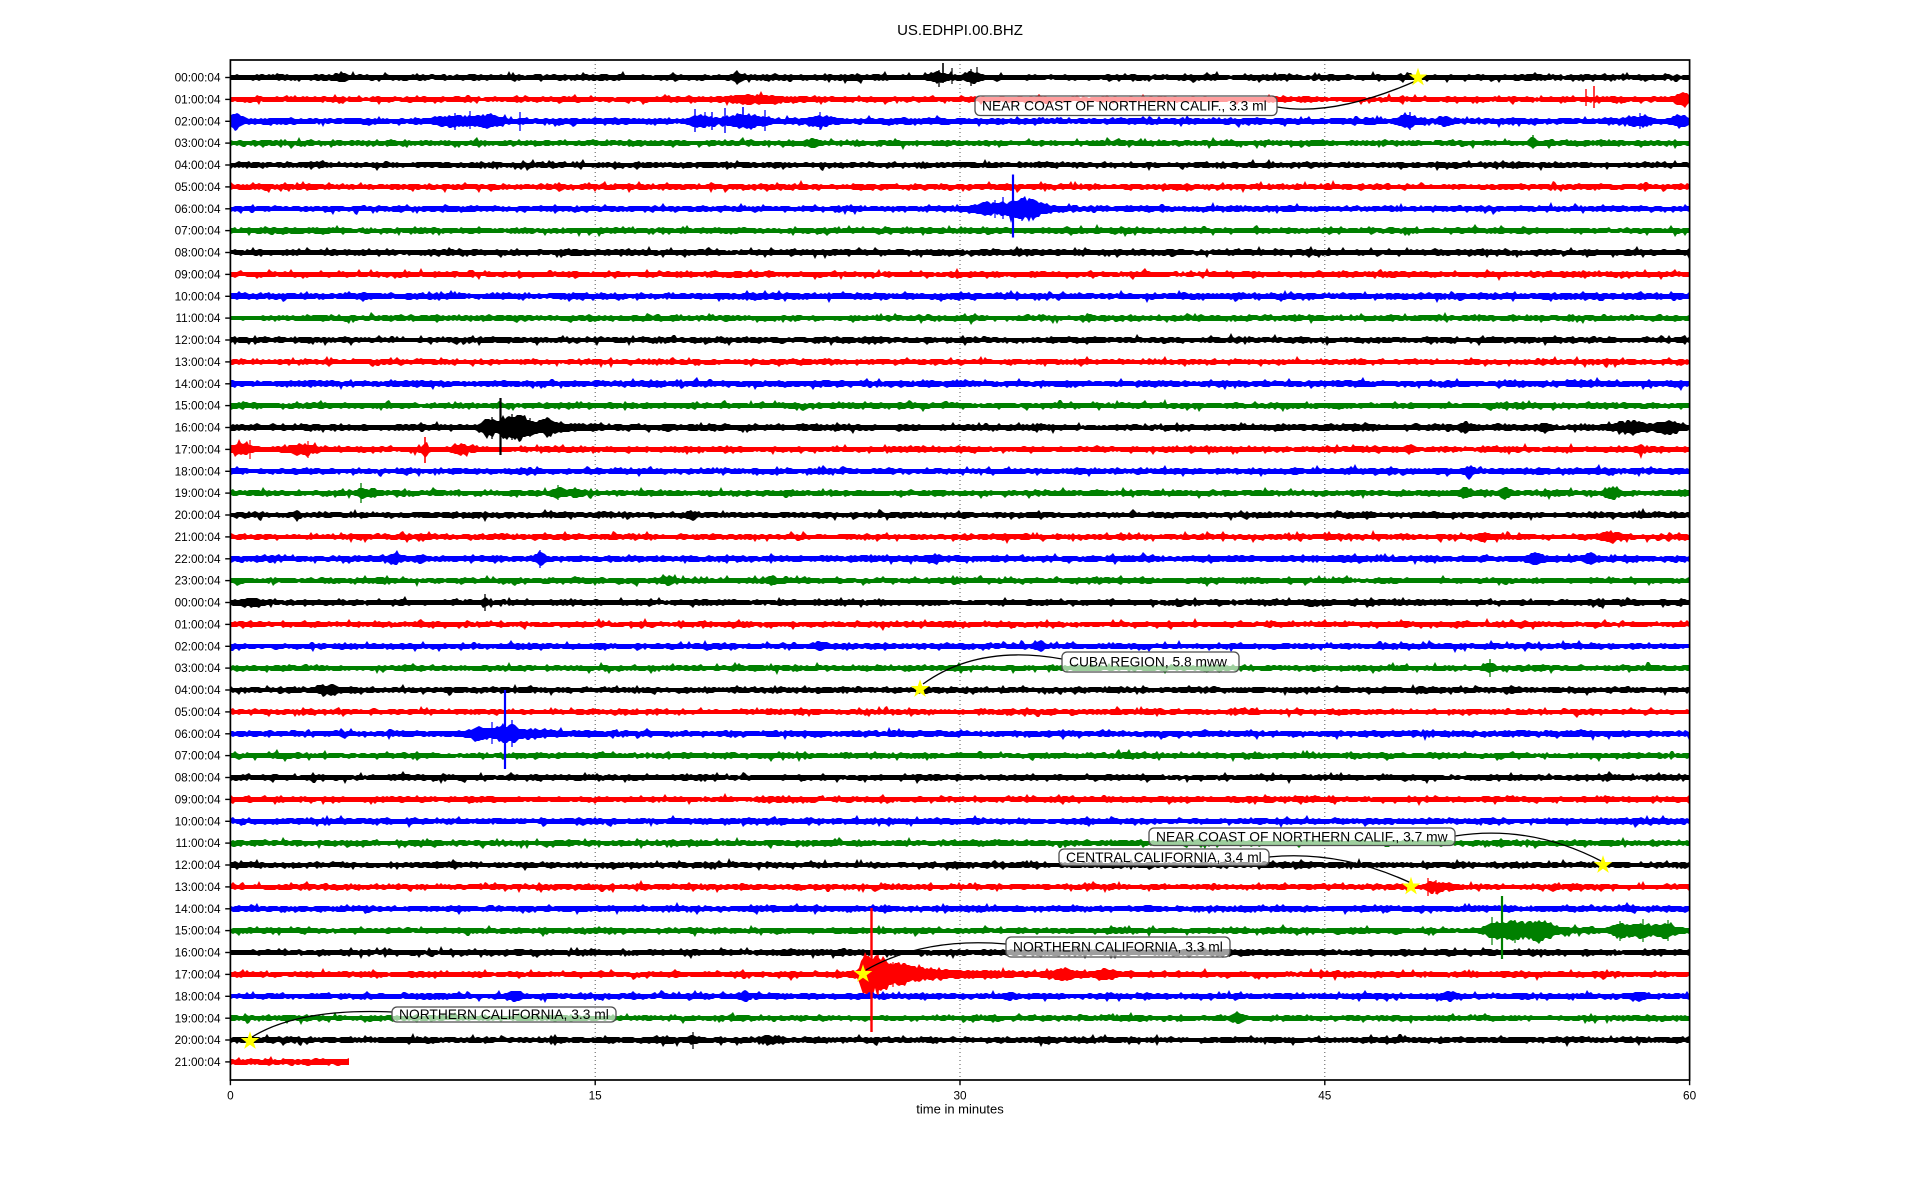 This screenshot has width=1920, height=1200. What do you see at coordinates (1302, 837) in the screenshot?
I see `svg-text:NEAR COAST OF NORTHERN CALIF.,: NEAR COAST OF NORTHERN CALIF., 3.7 mw` at bounding box center [1302, 837].